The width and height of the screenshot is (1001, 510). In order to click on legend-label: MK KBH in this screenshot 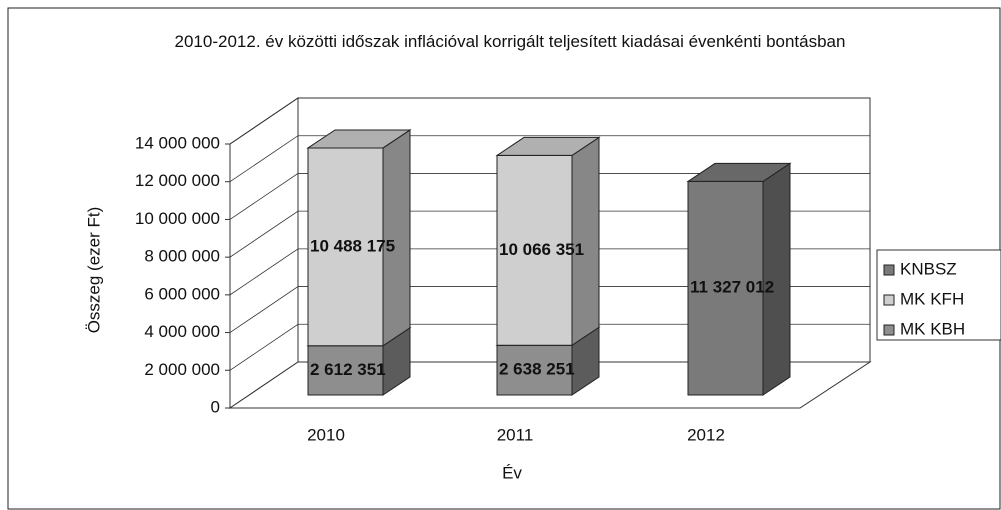, I will do `click(932, 328)`.